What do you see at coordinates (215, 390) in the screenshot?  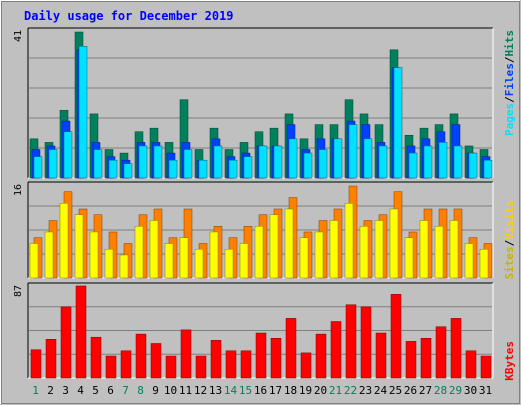 I see `x-tick-label: 13` at bounding box center [215, 390].